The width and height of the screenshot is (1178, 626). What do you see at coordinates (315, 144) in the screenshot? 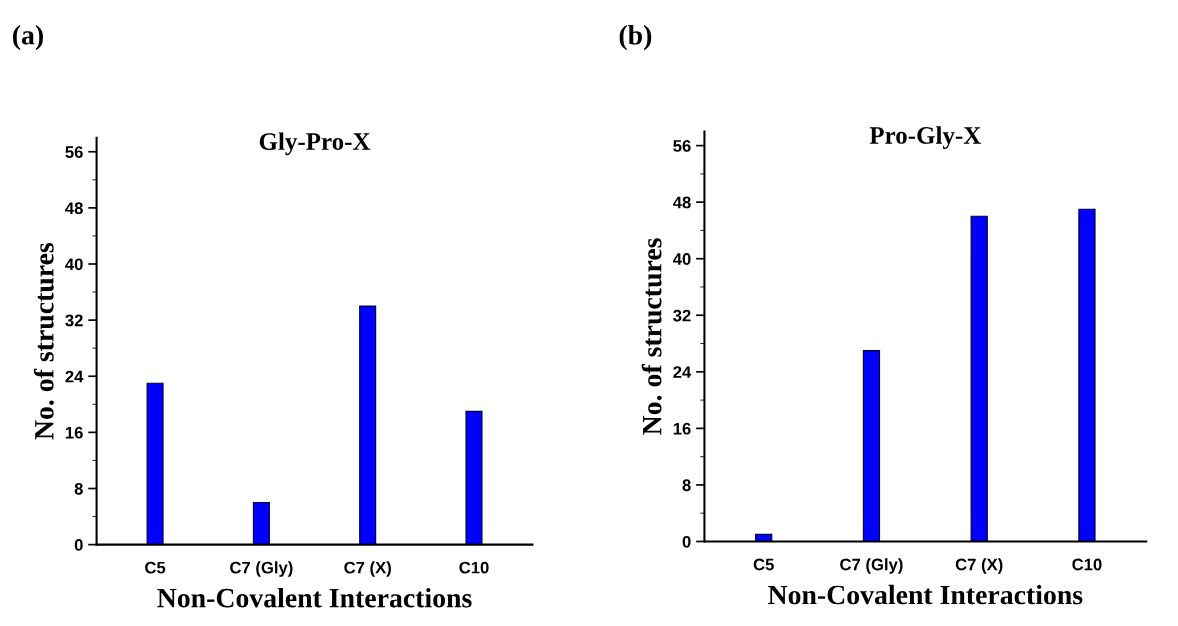
I see `chart-title: Gly-Pro-X` at bounding box center [315, 144].